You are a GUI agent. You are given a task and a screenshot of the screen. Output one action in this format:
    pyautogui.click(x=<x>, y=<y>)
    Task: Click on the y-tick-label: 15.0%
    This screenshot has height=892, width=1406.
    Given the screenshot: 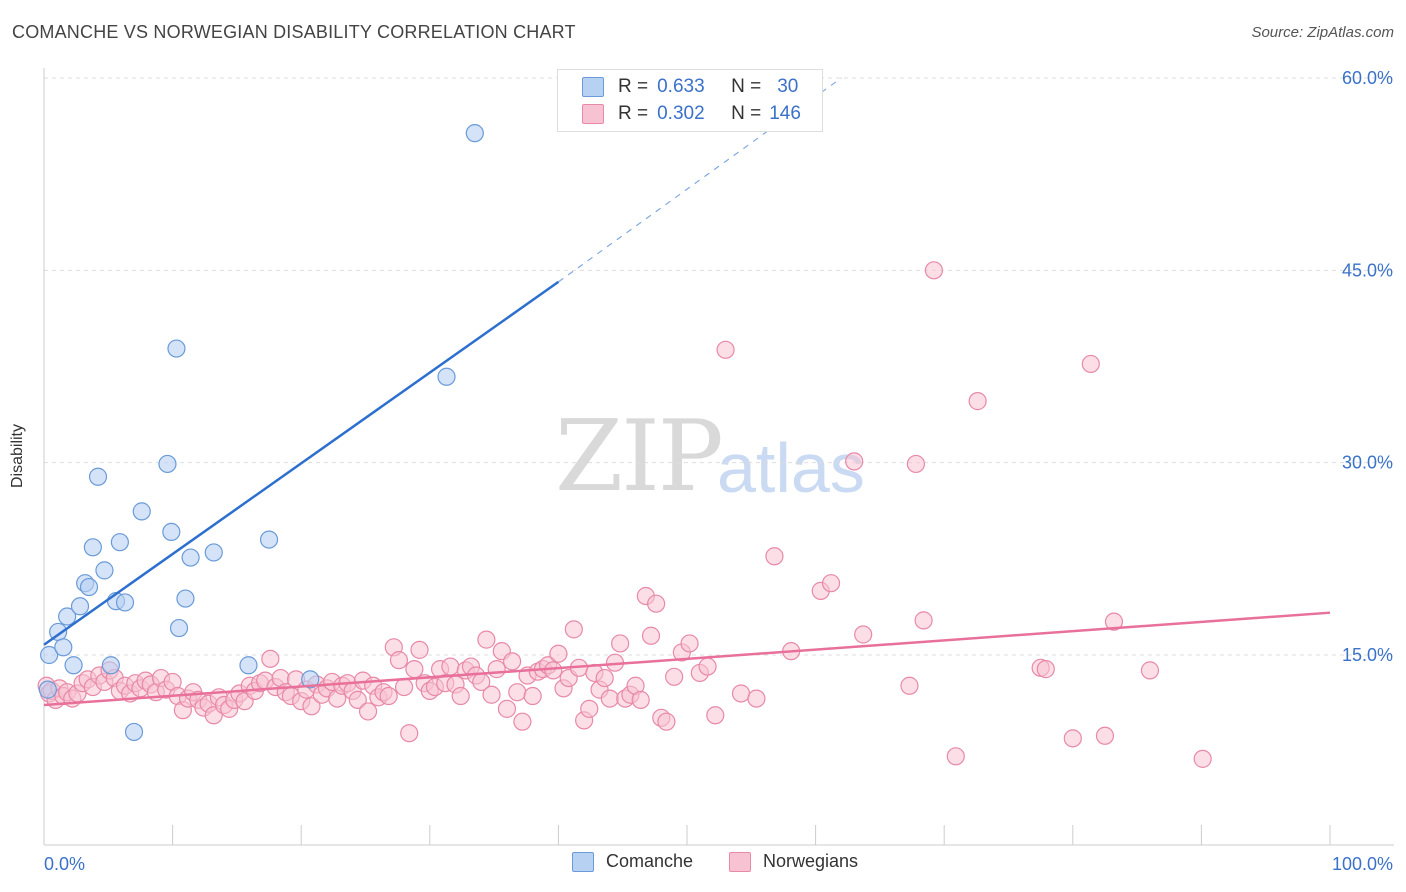 What is the action you would take?
    pyautogui.click(x=1367, y=655)
    